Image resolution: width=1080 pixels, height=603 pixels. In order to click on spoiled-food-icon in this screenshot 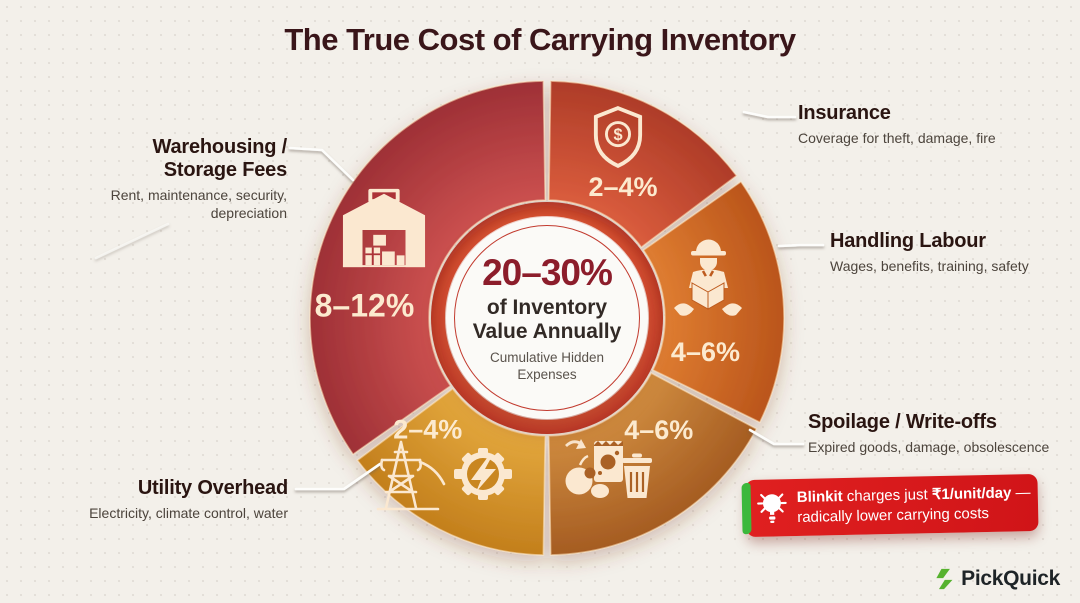, I will do `click(608, 470)`.